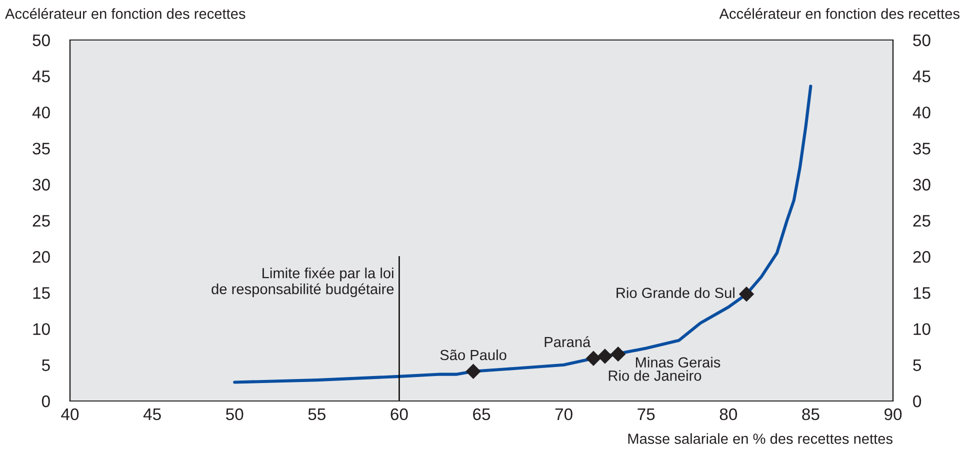 The width and height of the screenshot is (969, 450). Describe the element at coordinates (760, 438) in the screenshot. I see `x-axis-title: Masse salariale en % des recettes nettes` at that location.